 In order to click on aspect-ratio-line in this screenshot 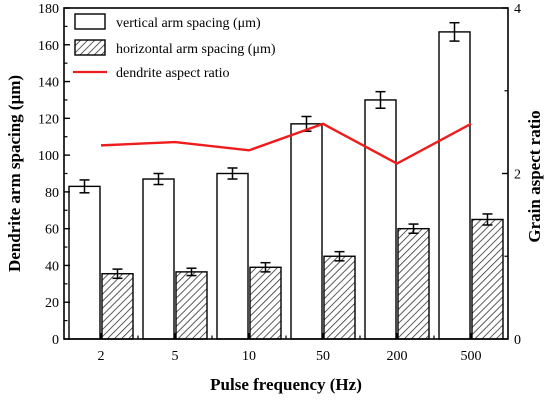, I will do `click(286, 143)`.